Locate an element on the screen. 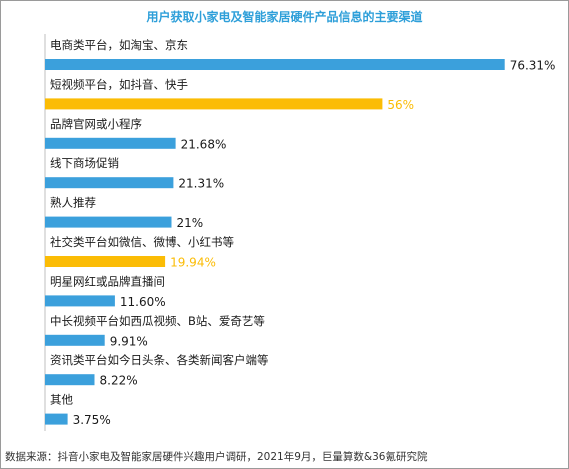  category-label: 中长视频平台如西瓜视频、B站、爱奇艺等 is located at coordinates (157, 321).